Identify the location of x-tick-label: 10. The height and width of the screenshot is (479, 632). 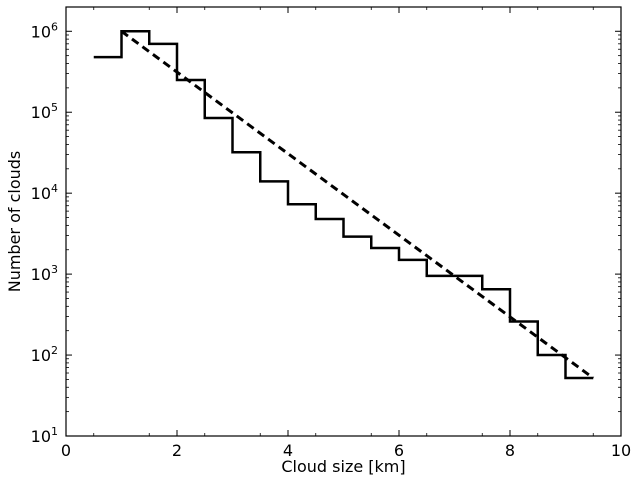
(621, 450).